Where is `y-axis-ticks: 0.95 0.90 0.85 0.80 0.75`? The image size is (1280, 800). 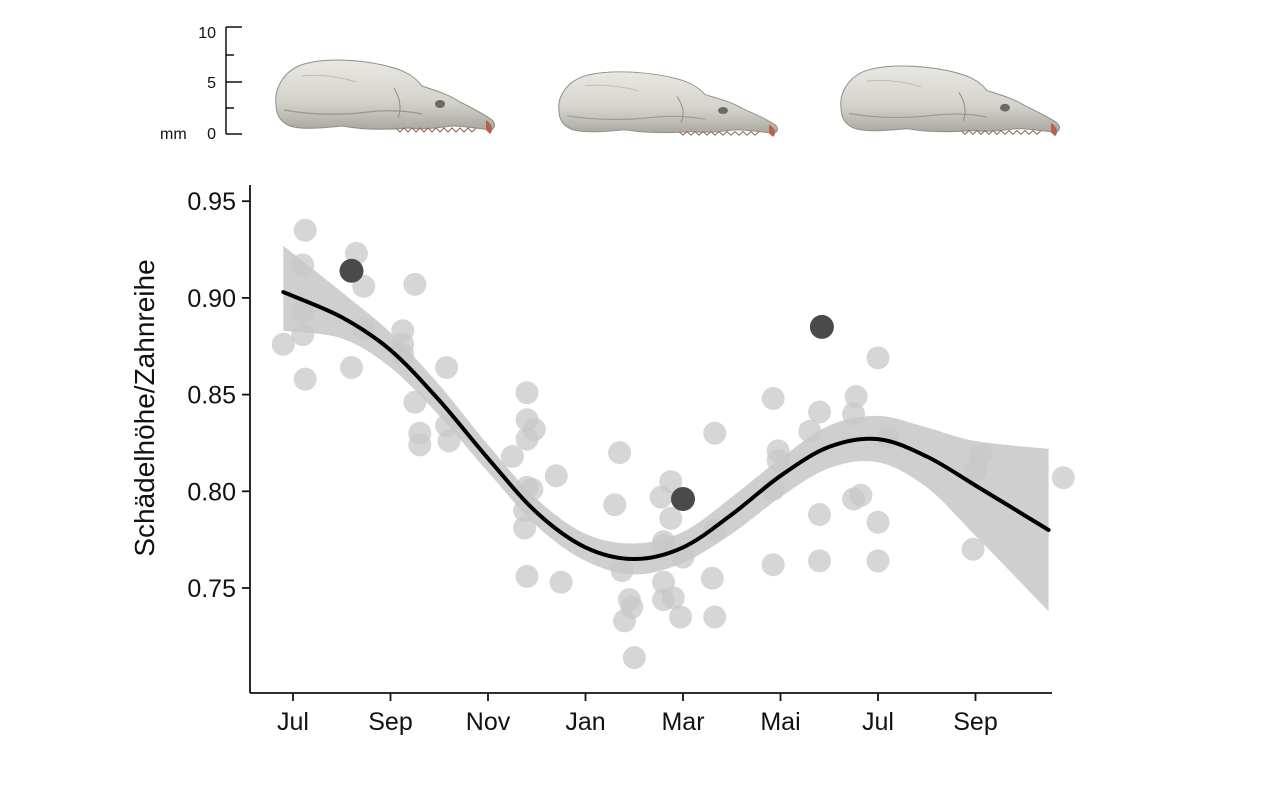
y-axis-ticks: 0.95 0.90 0.85 0.80 0.75 is located at coordinates (218, 395).